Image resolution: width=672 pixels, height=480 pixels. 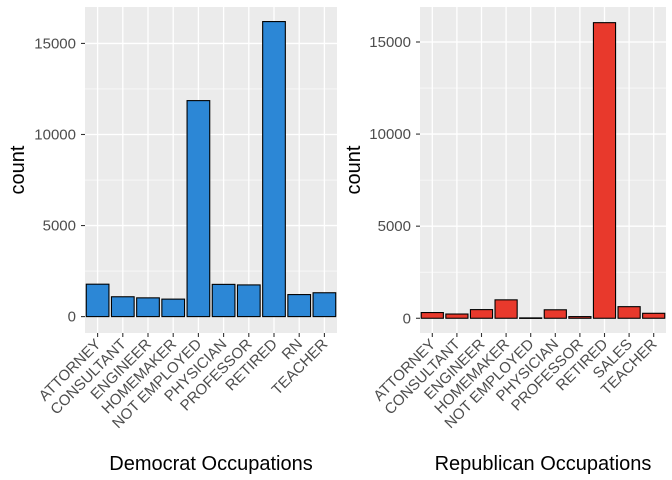 I want to click on x-axis-title: Democrat Occupations, so click(x=210, y=464).